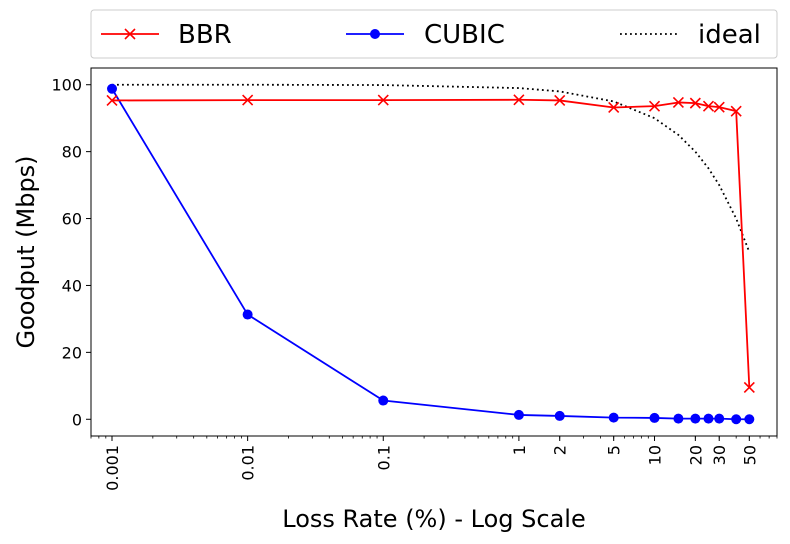 The image size is (790, 544). I want to click on y-tick-label: 20, so click(72, 352).